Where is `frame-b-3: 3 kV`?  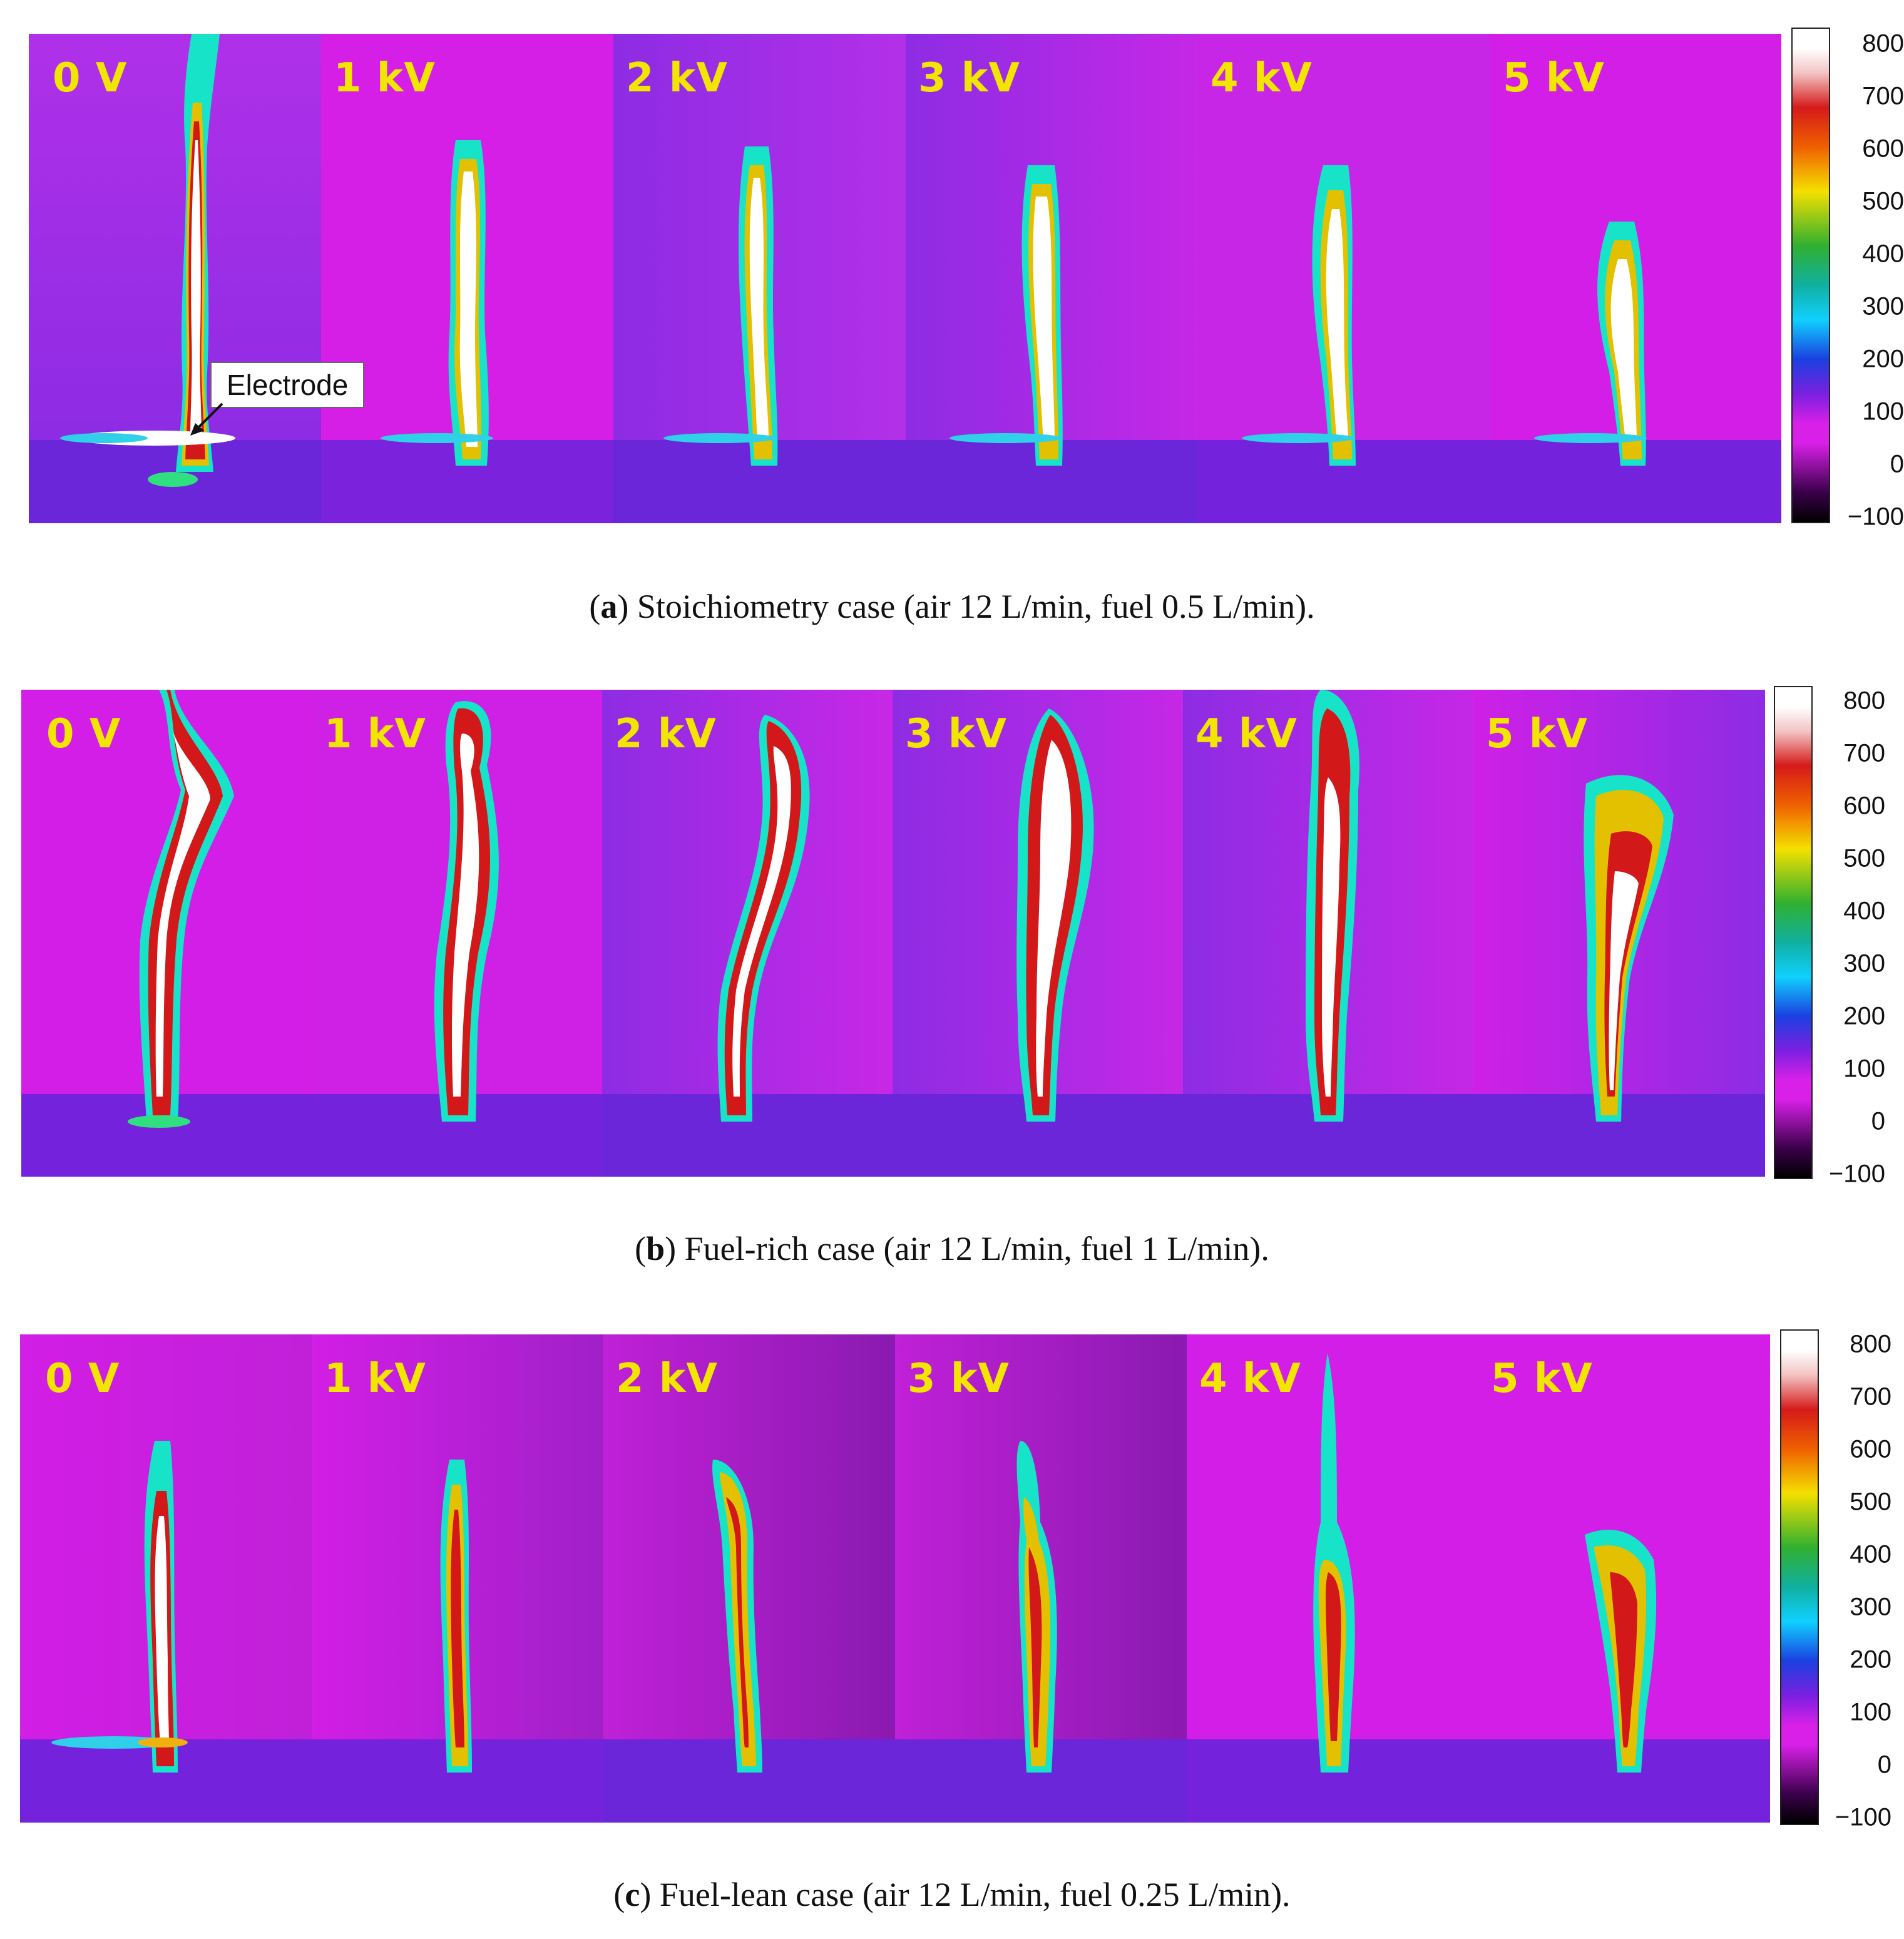
frame-b-3: 3 kV is located at coordinates (1038, 933).